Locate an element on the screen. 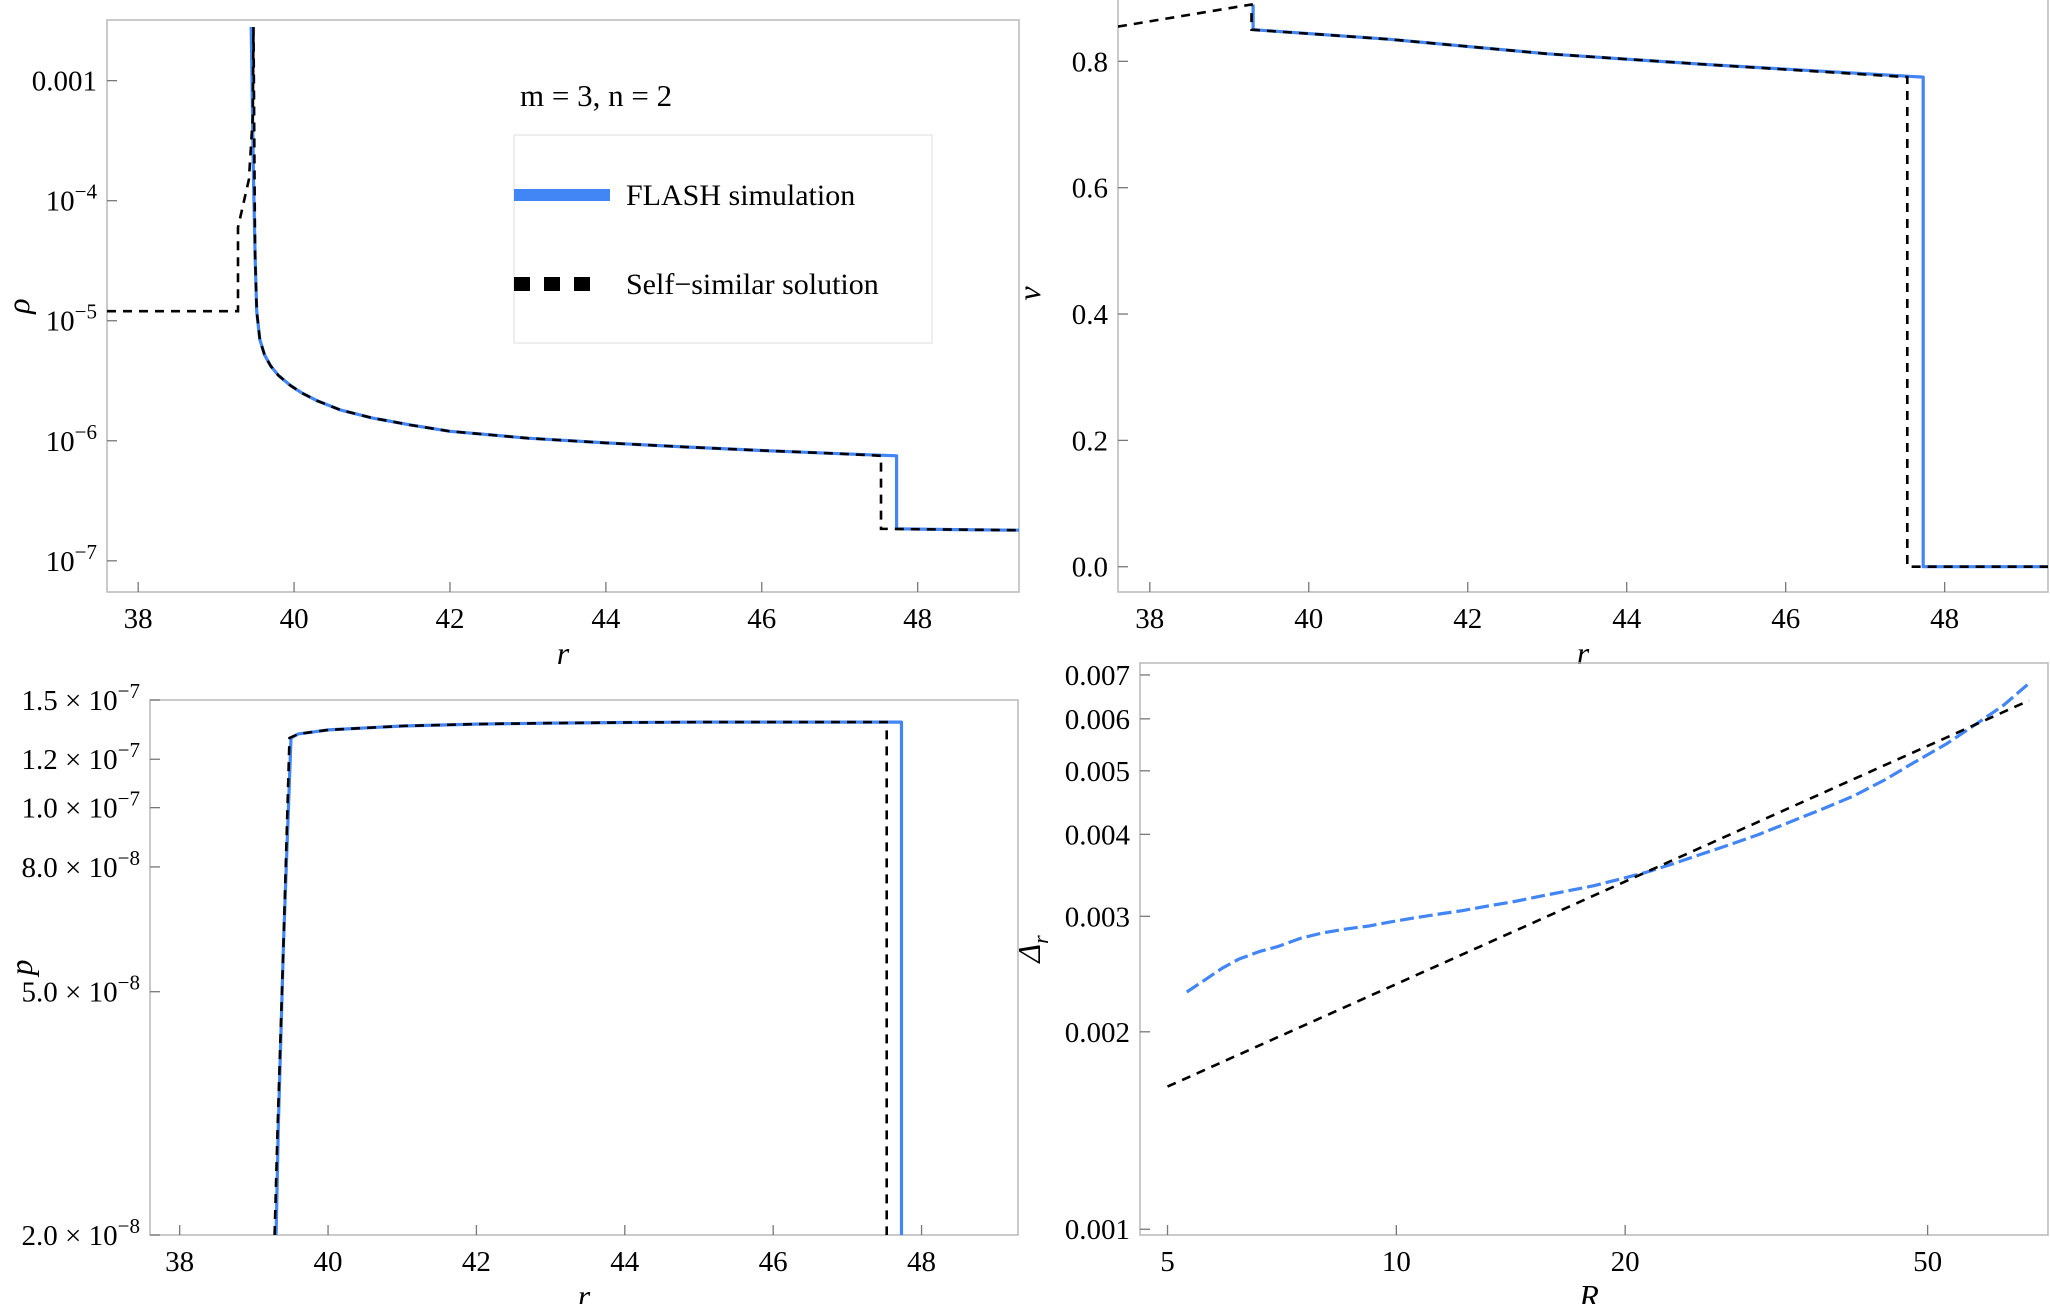 The image size is (2050, 1304). x-tick-label: 50 is located at coordinates (1927, 1262).